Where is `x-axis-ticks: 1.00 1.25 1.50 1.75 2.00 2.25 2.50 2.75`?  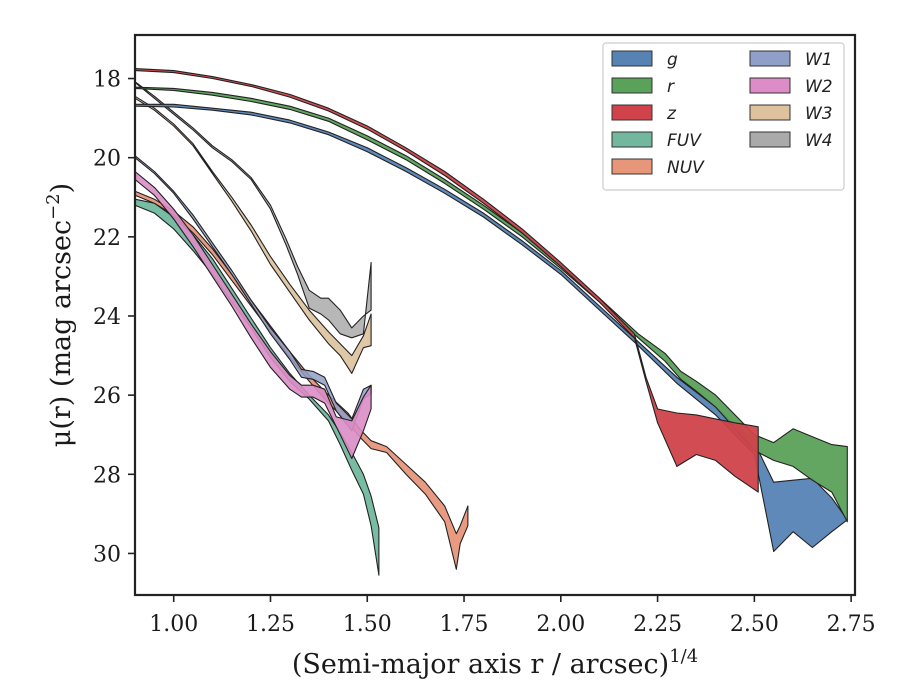 x-axis-ticks: 1.00 1.25 1.50 1.75 2.00 2.25 2.50 2.75 is located at coordinates (512, 616).